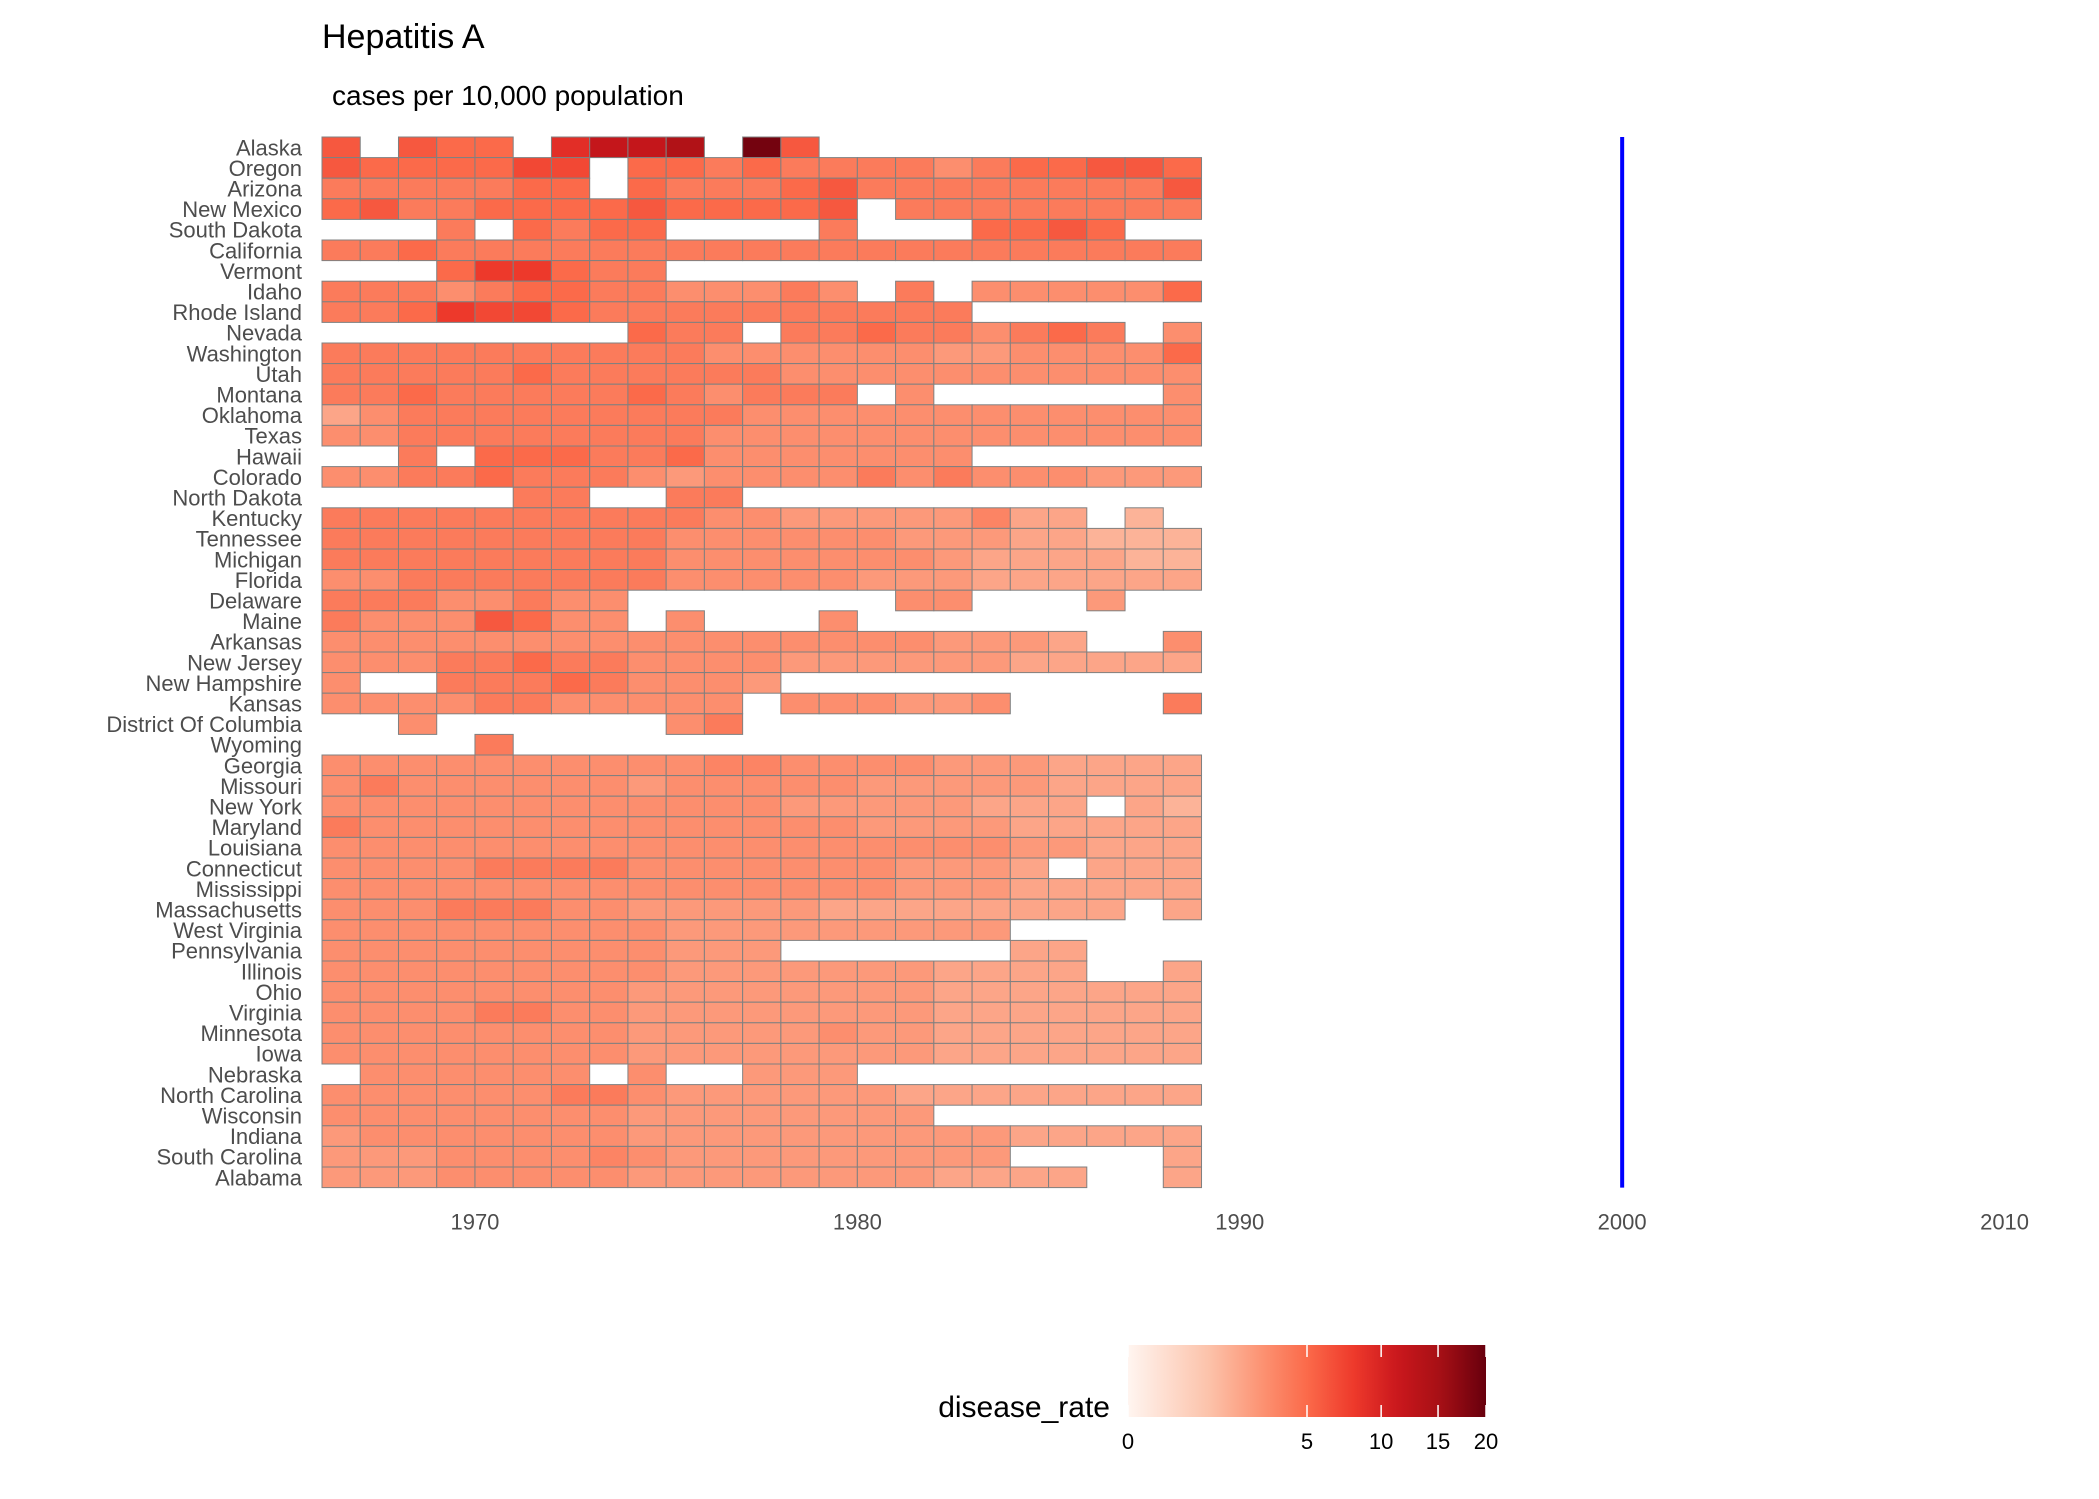  Describe the element at coordinates (264, 333) in the screenshot. I see `state-label: Nevada` at that location.